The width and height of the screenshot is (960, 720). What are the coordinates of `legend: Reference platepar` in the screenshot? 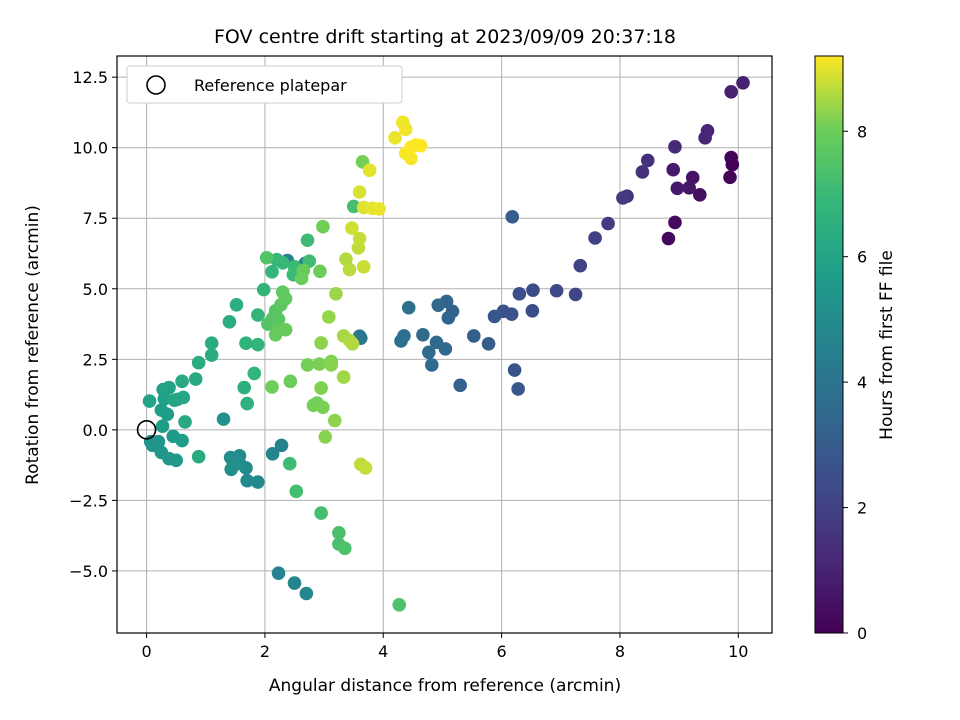 It's located at (264, 84).